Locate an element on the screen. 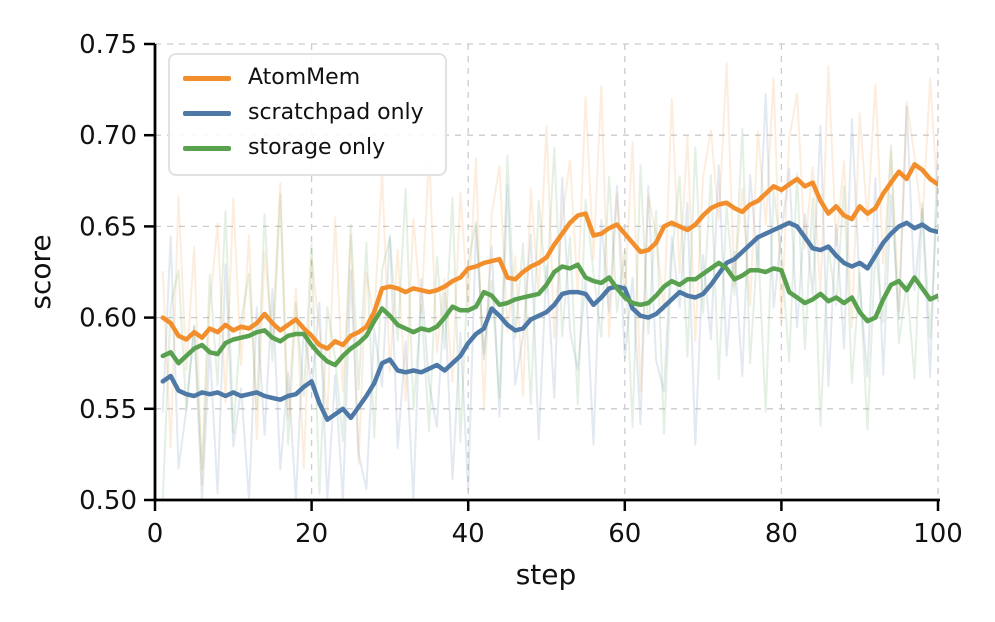 This screenshot has height=622, width=995. y-axis-label: score is located at coordinates (40, 271).